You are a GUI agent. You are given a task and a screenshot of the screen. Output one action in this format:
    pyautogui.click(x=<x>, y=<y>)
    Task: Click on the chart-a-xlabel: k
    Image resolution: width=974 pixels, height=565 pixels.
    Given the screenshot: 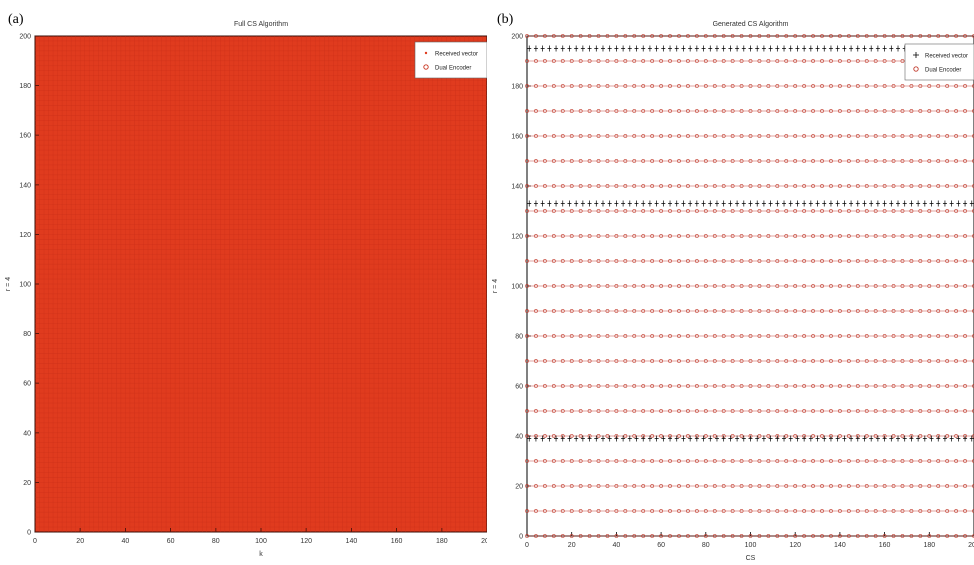 What is the action you would take?
    pyautogui.click(x=261, y=554)
    